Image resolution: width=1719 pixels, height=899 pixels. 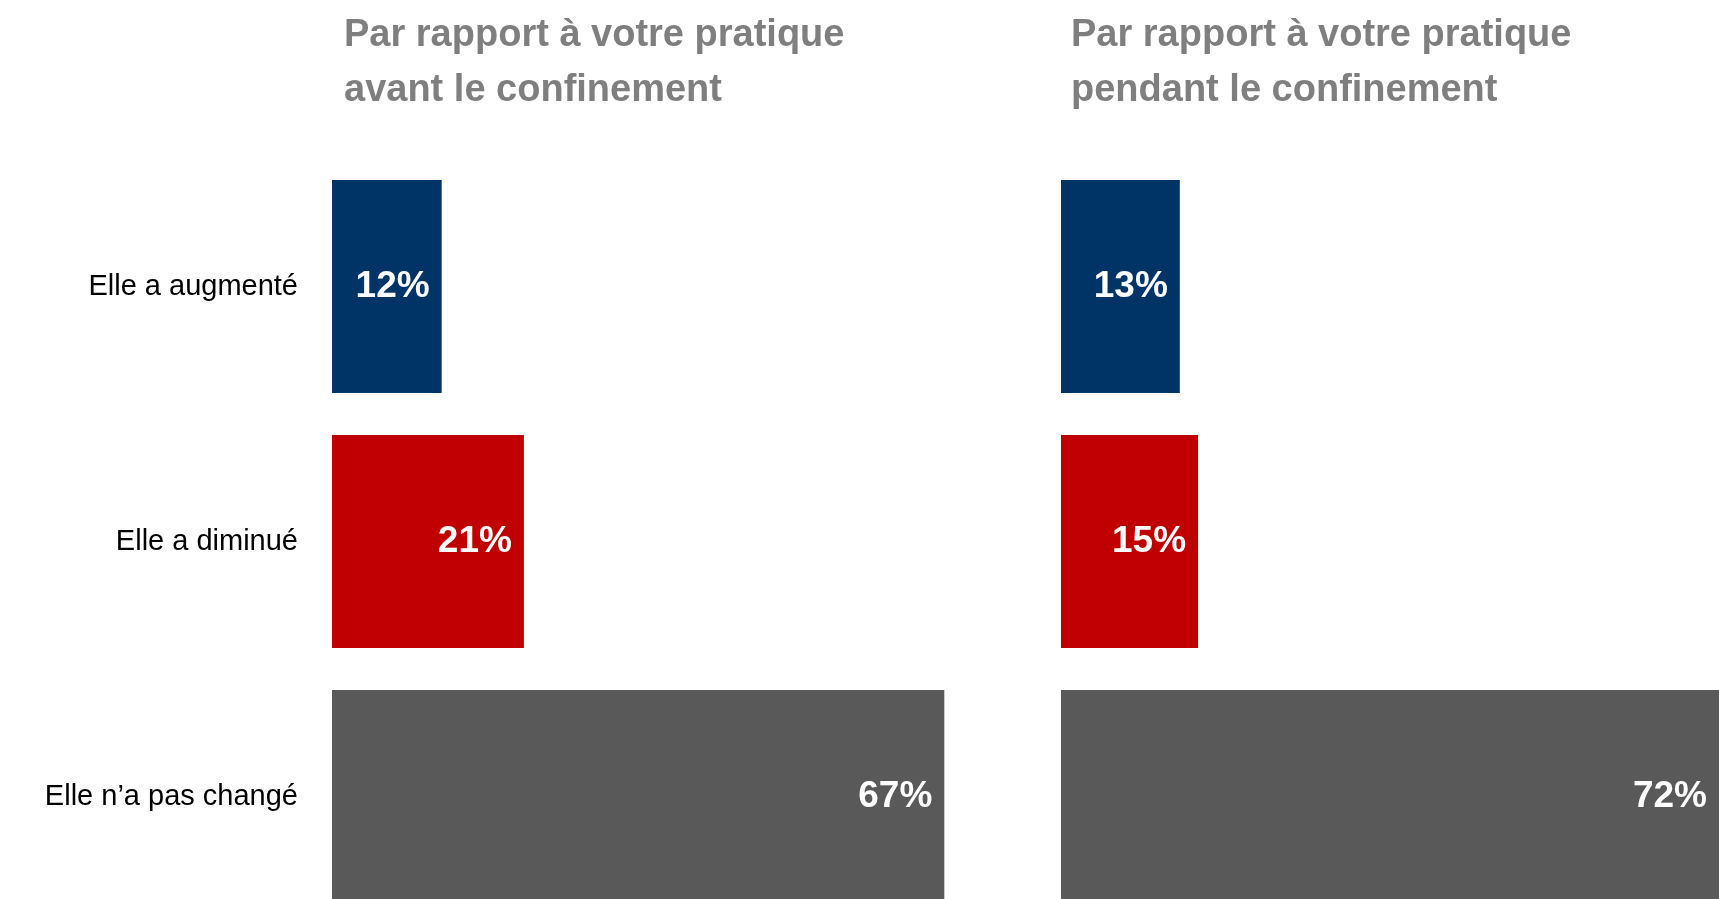 I want to click on y-tick-label: Elle a augmenté, so click(x=193, y=284).